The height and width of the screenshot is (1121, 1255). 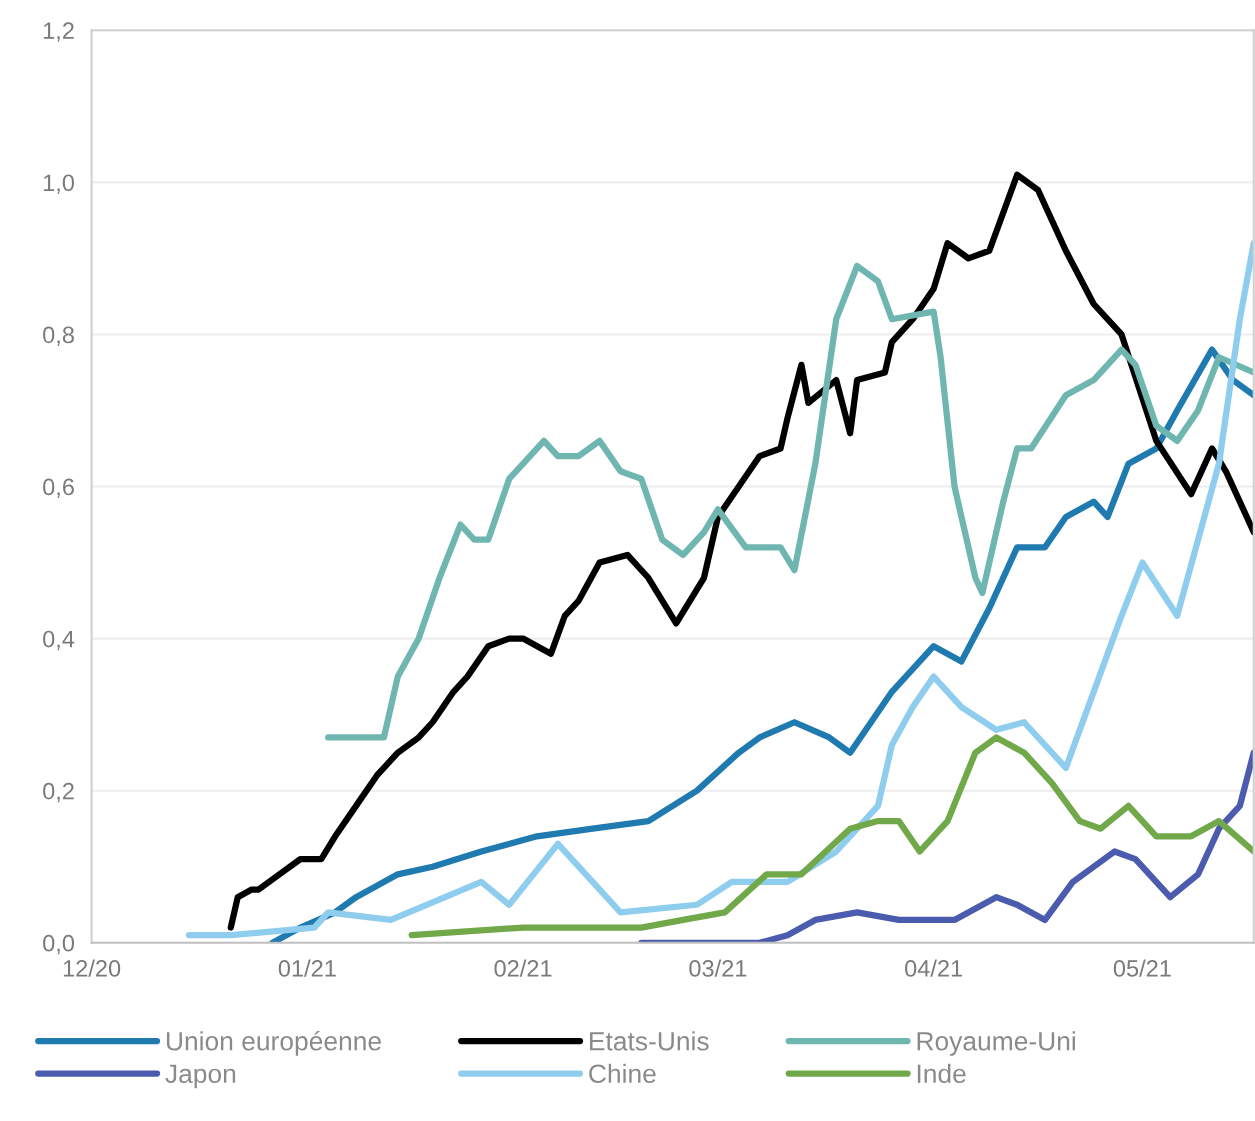 I want to click on y-tick-label: 0,2, so click(x=58, y=792).